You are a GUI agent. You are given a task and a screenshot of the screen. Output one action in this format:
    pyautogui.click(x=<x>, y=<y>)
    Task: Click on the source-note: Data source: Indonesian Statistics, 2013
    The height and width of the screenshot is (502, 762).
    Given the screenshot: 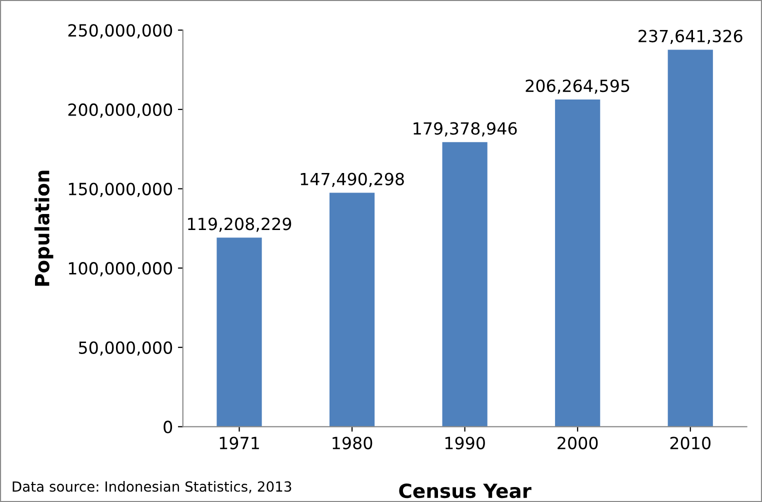 What is the action you would take?
    pyautogui.click(x=152, y=487)
    